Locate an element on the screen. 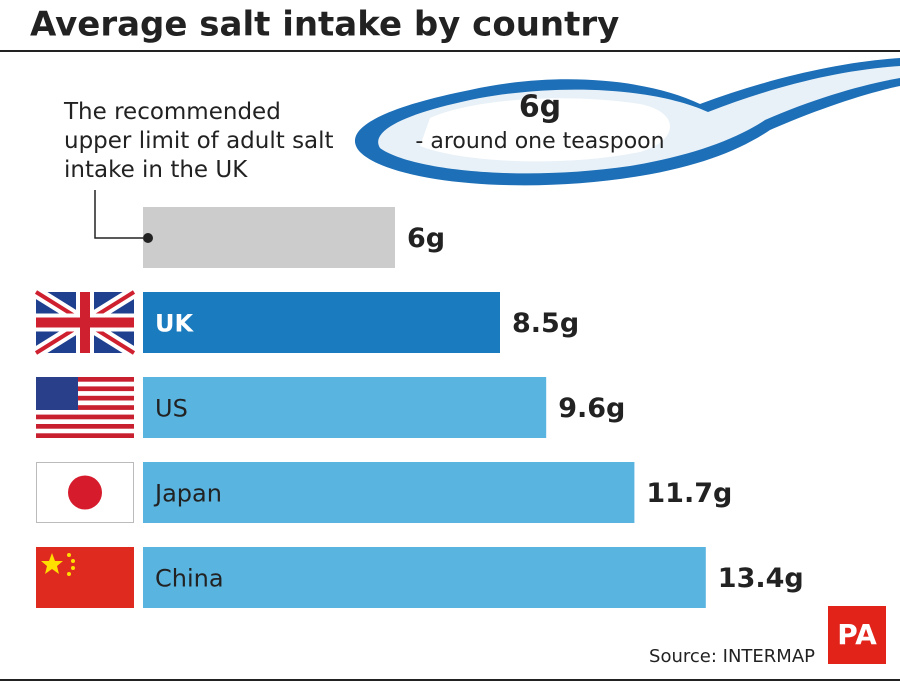  flag-uk is located at coordinates (85, 322).